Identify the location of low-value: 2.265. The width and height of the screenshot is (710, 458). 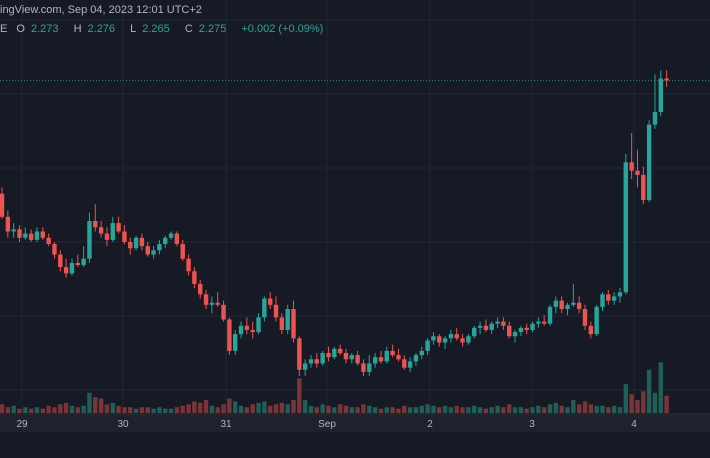
(156, 29).